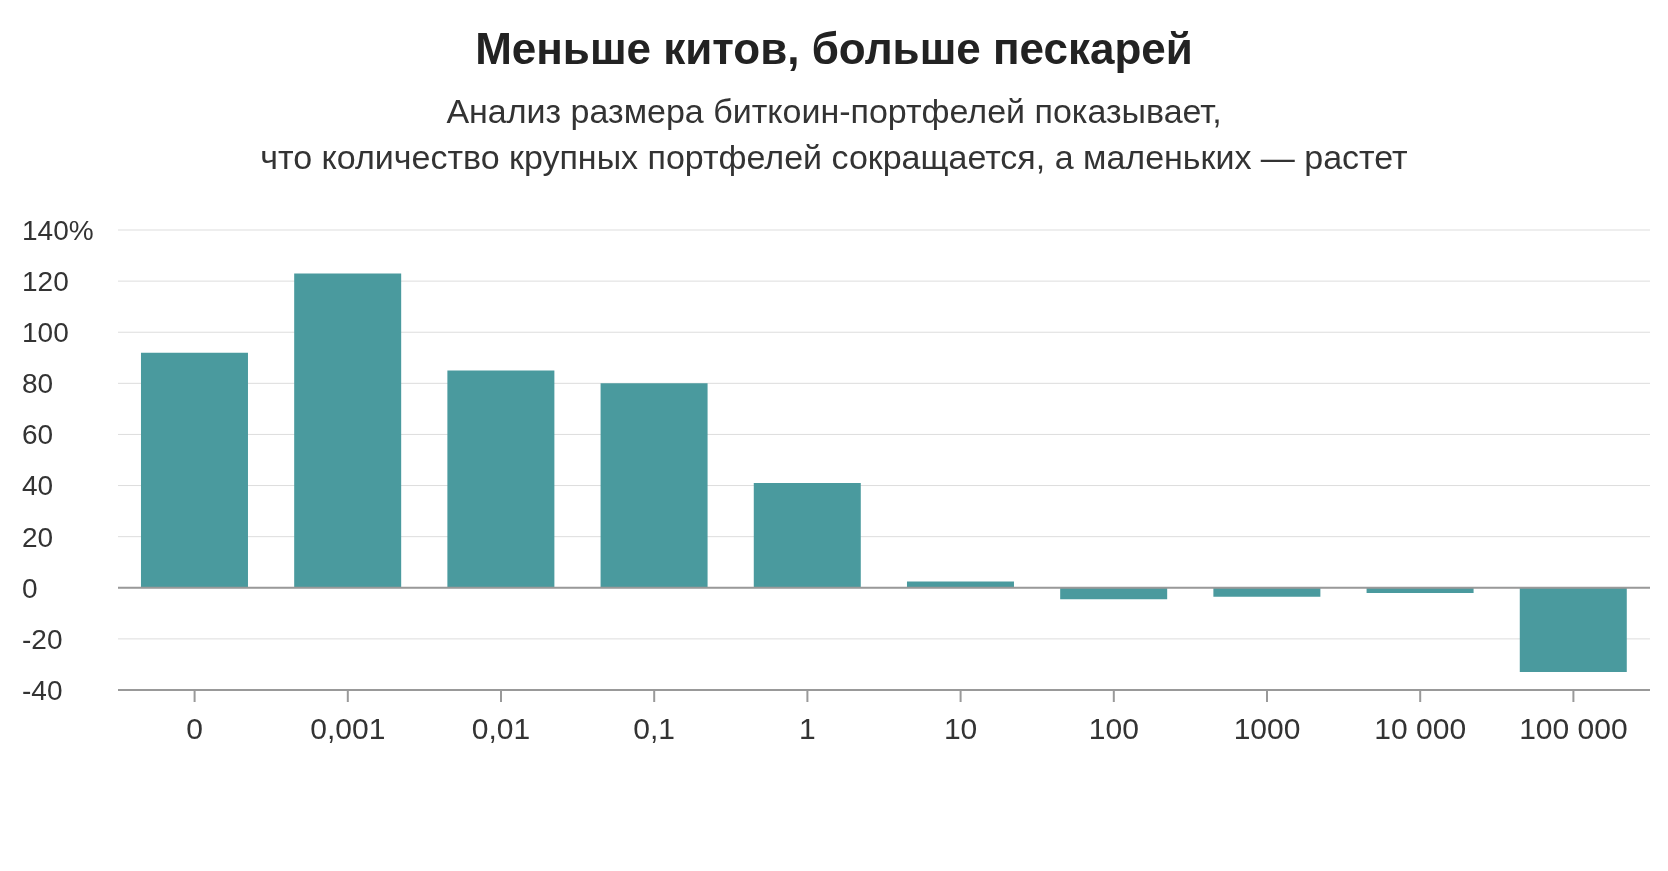 Image resolution: width=1668 pixels, height=871 pixels. I want to click on x-tick-label: 0, so click(194, 729).